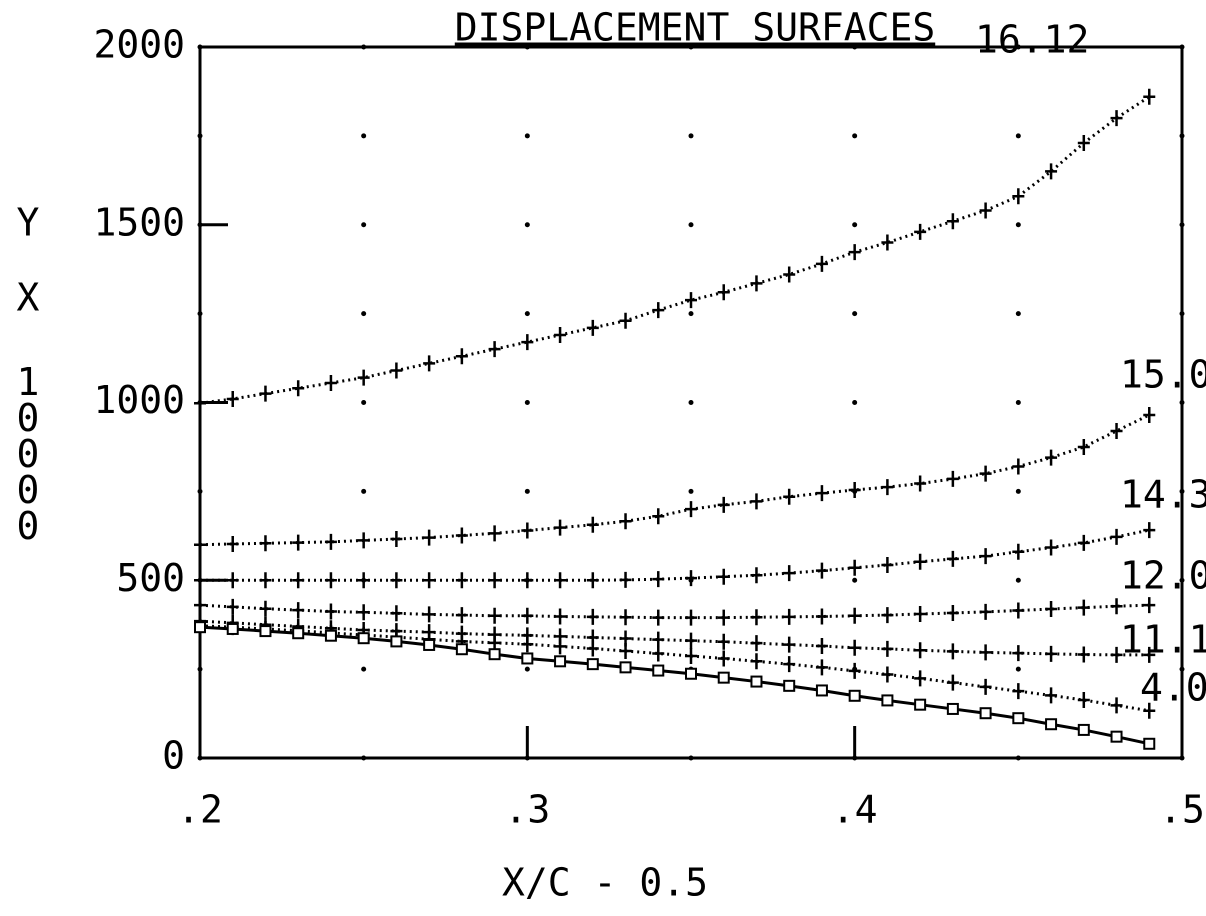 Image resolution: width=1206 pixels, height=916 pixels. I want to click on x-tick-label: .5, so click(1182, 810).